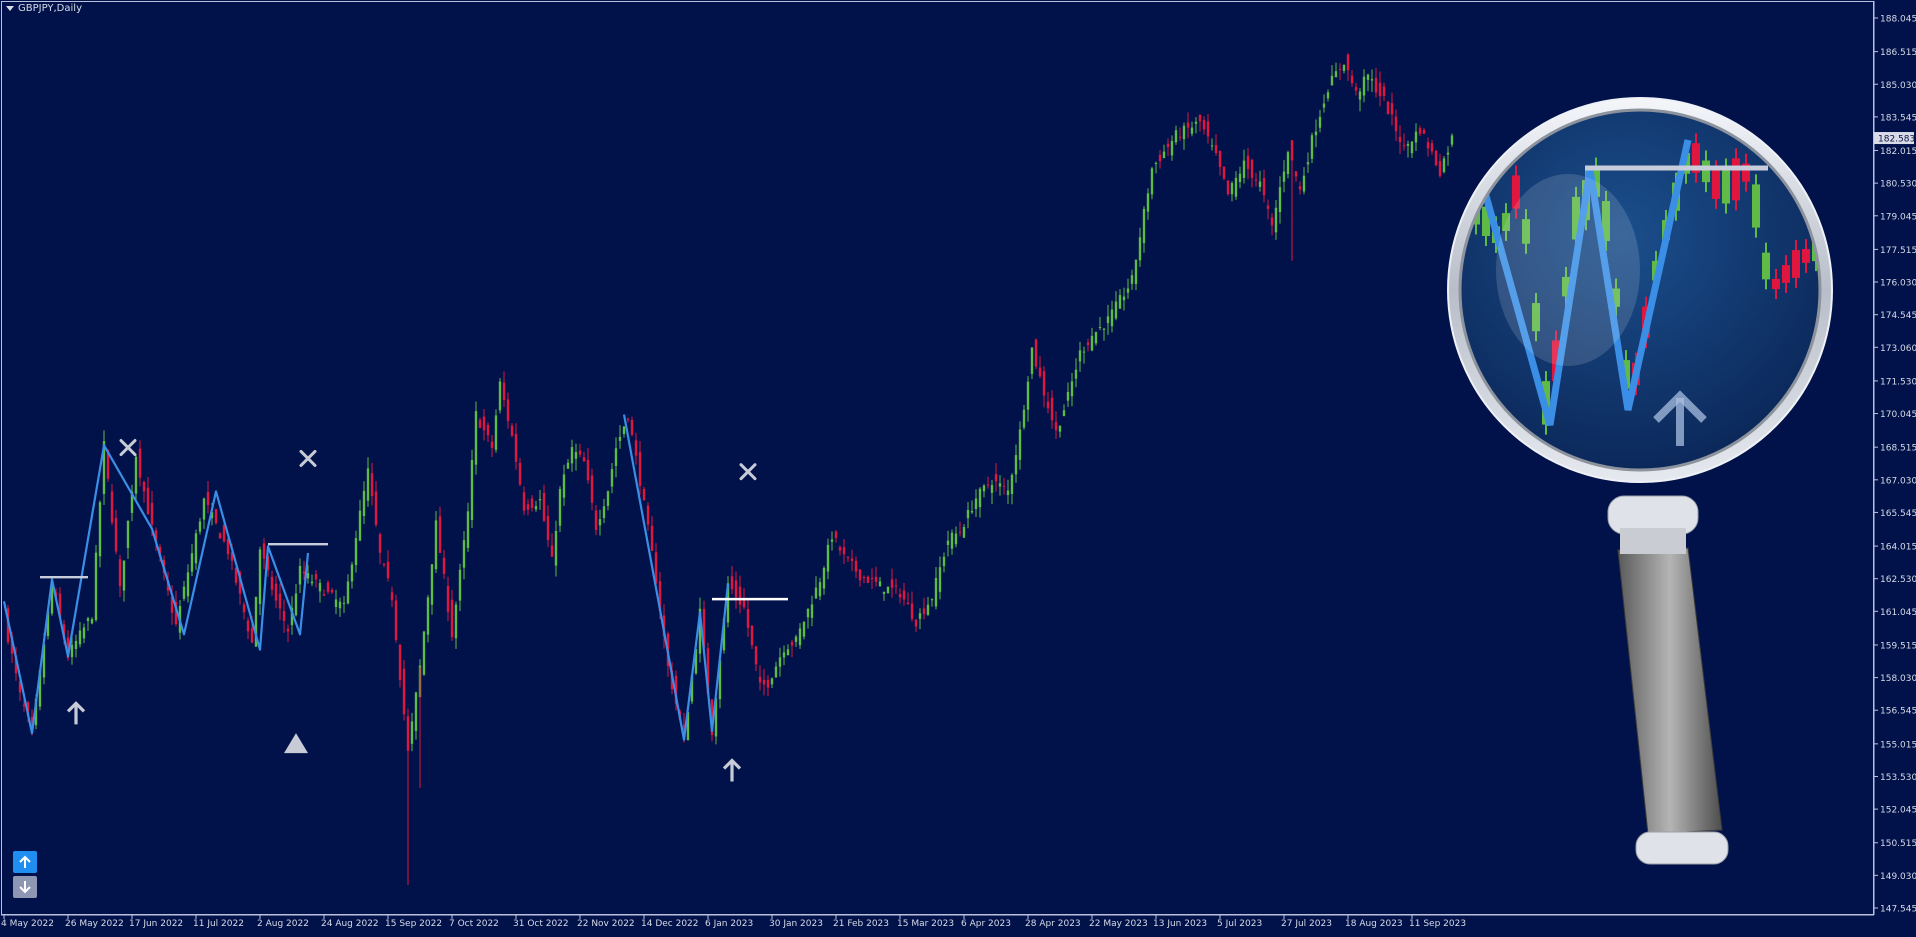  Describe the element at coordinates (1898, 778) in the screenshot. I see `price-tick-label: 153.530` at that location.